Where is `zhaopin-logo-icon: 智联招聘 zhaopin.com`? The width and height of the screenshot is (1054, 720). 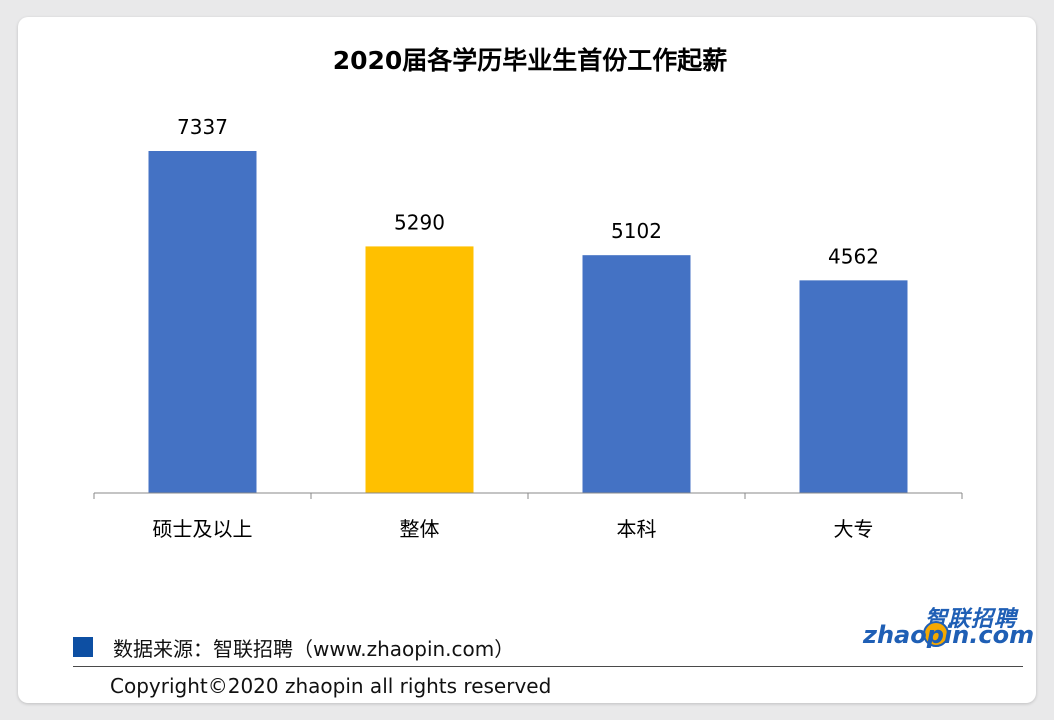
zhaopin-logo-icon: 智联招聘 zhaopin.com is located at coordinates (948, 626).